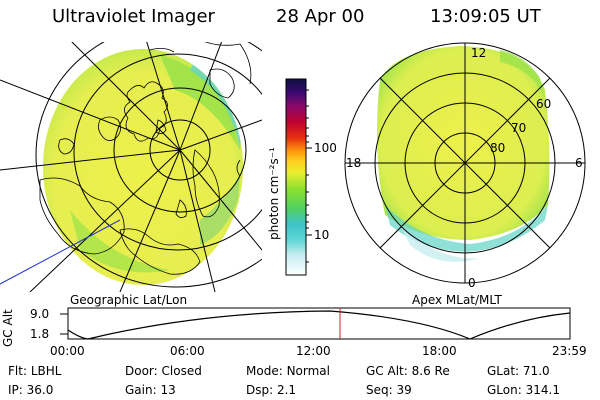  I want to click on alt-ylabel: GC Alt, so click(8, 328).